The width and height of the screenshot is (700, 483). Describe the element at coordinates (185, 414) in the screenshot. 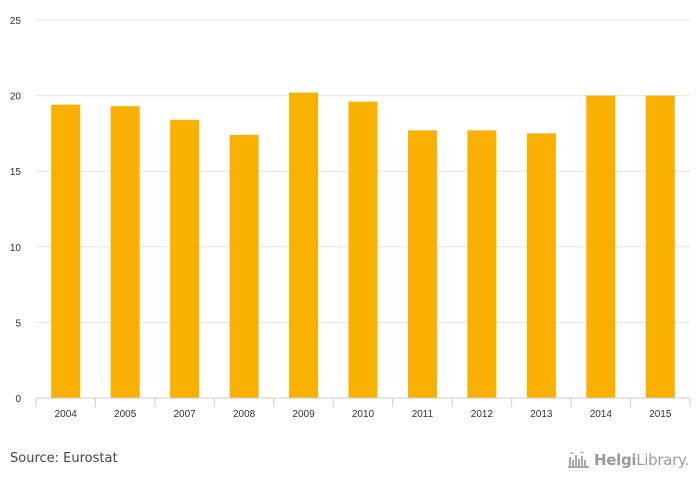

I see `x-tick-label: 2007` at that location.